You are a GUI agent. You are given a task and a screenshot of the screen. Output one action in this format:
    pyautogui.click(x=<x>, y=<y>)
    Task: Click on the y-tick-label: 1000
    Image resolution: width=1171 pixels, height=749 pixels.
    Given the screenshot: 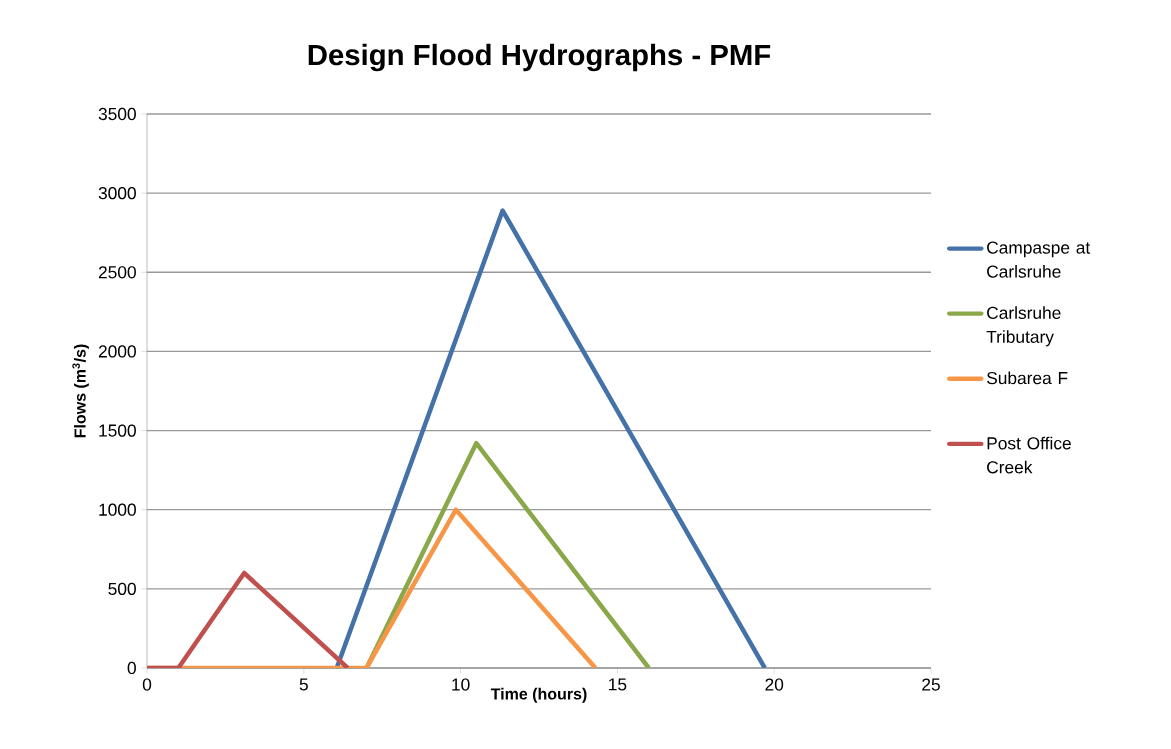 What is the action you would take?
    pyautogui.click(x=117, y=509)
    